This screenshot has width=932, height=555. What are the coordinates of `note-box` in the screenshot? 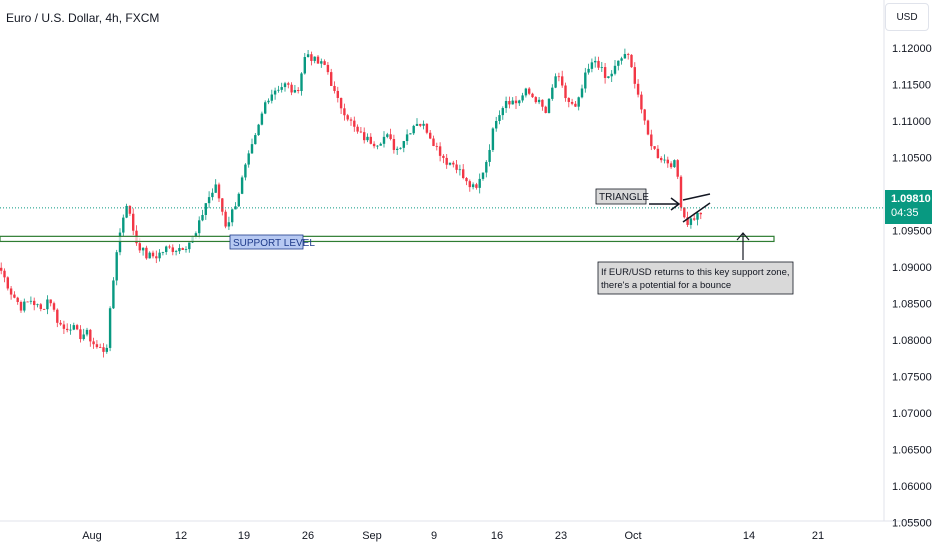 It's located at (695, 278).